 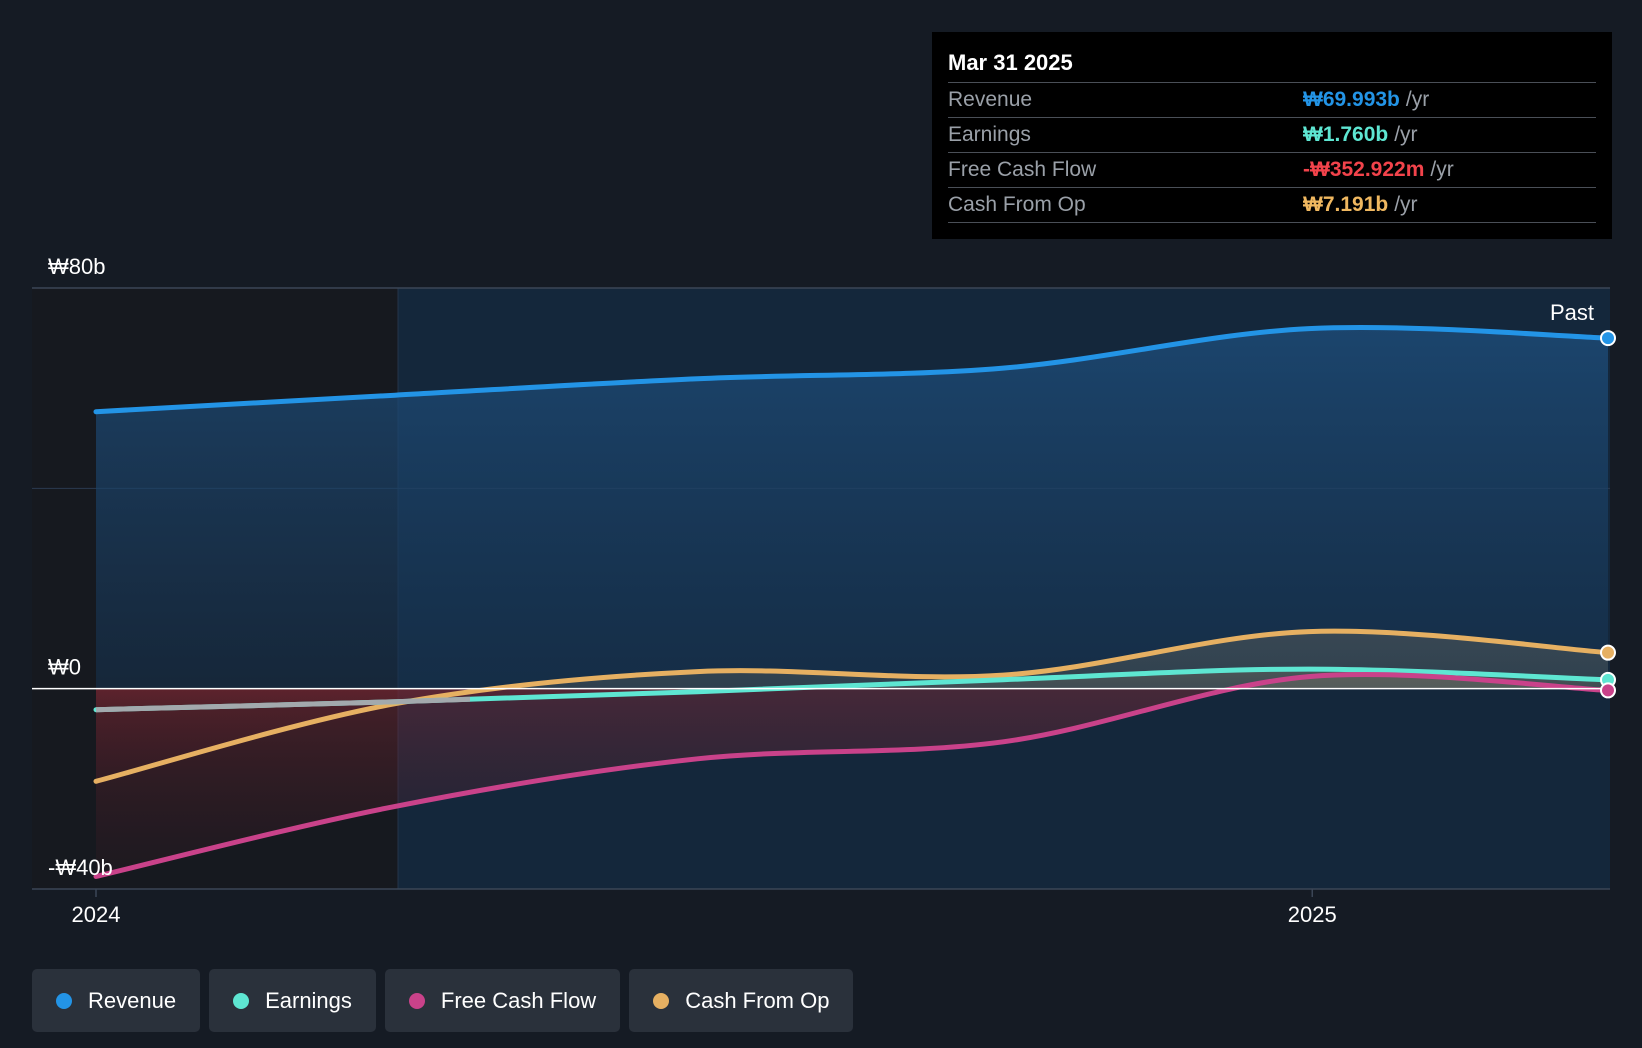 I want to click on y-tick-label: ₩80b, so click(x=76, y=266).